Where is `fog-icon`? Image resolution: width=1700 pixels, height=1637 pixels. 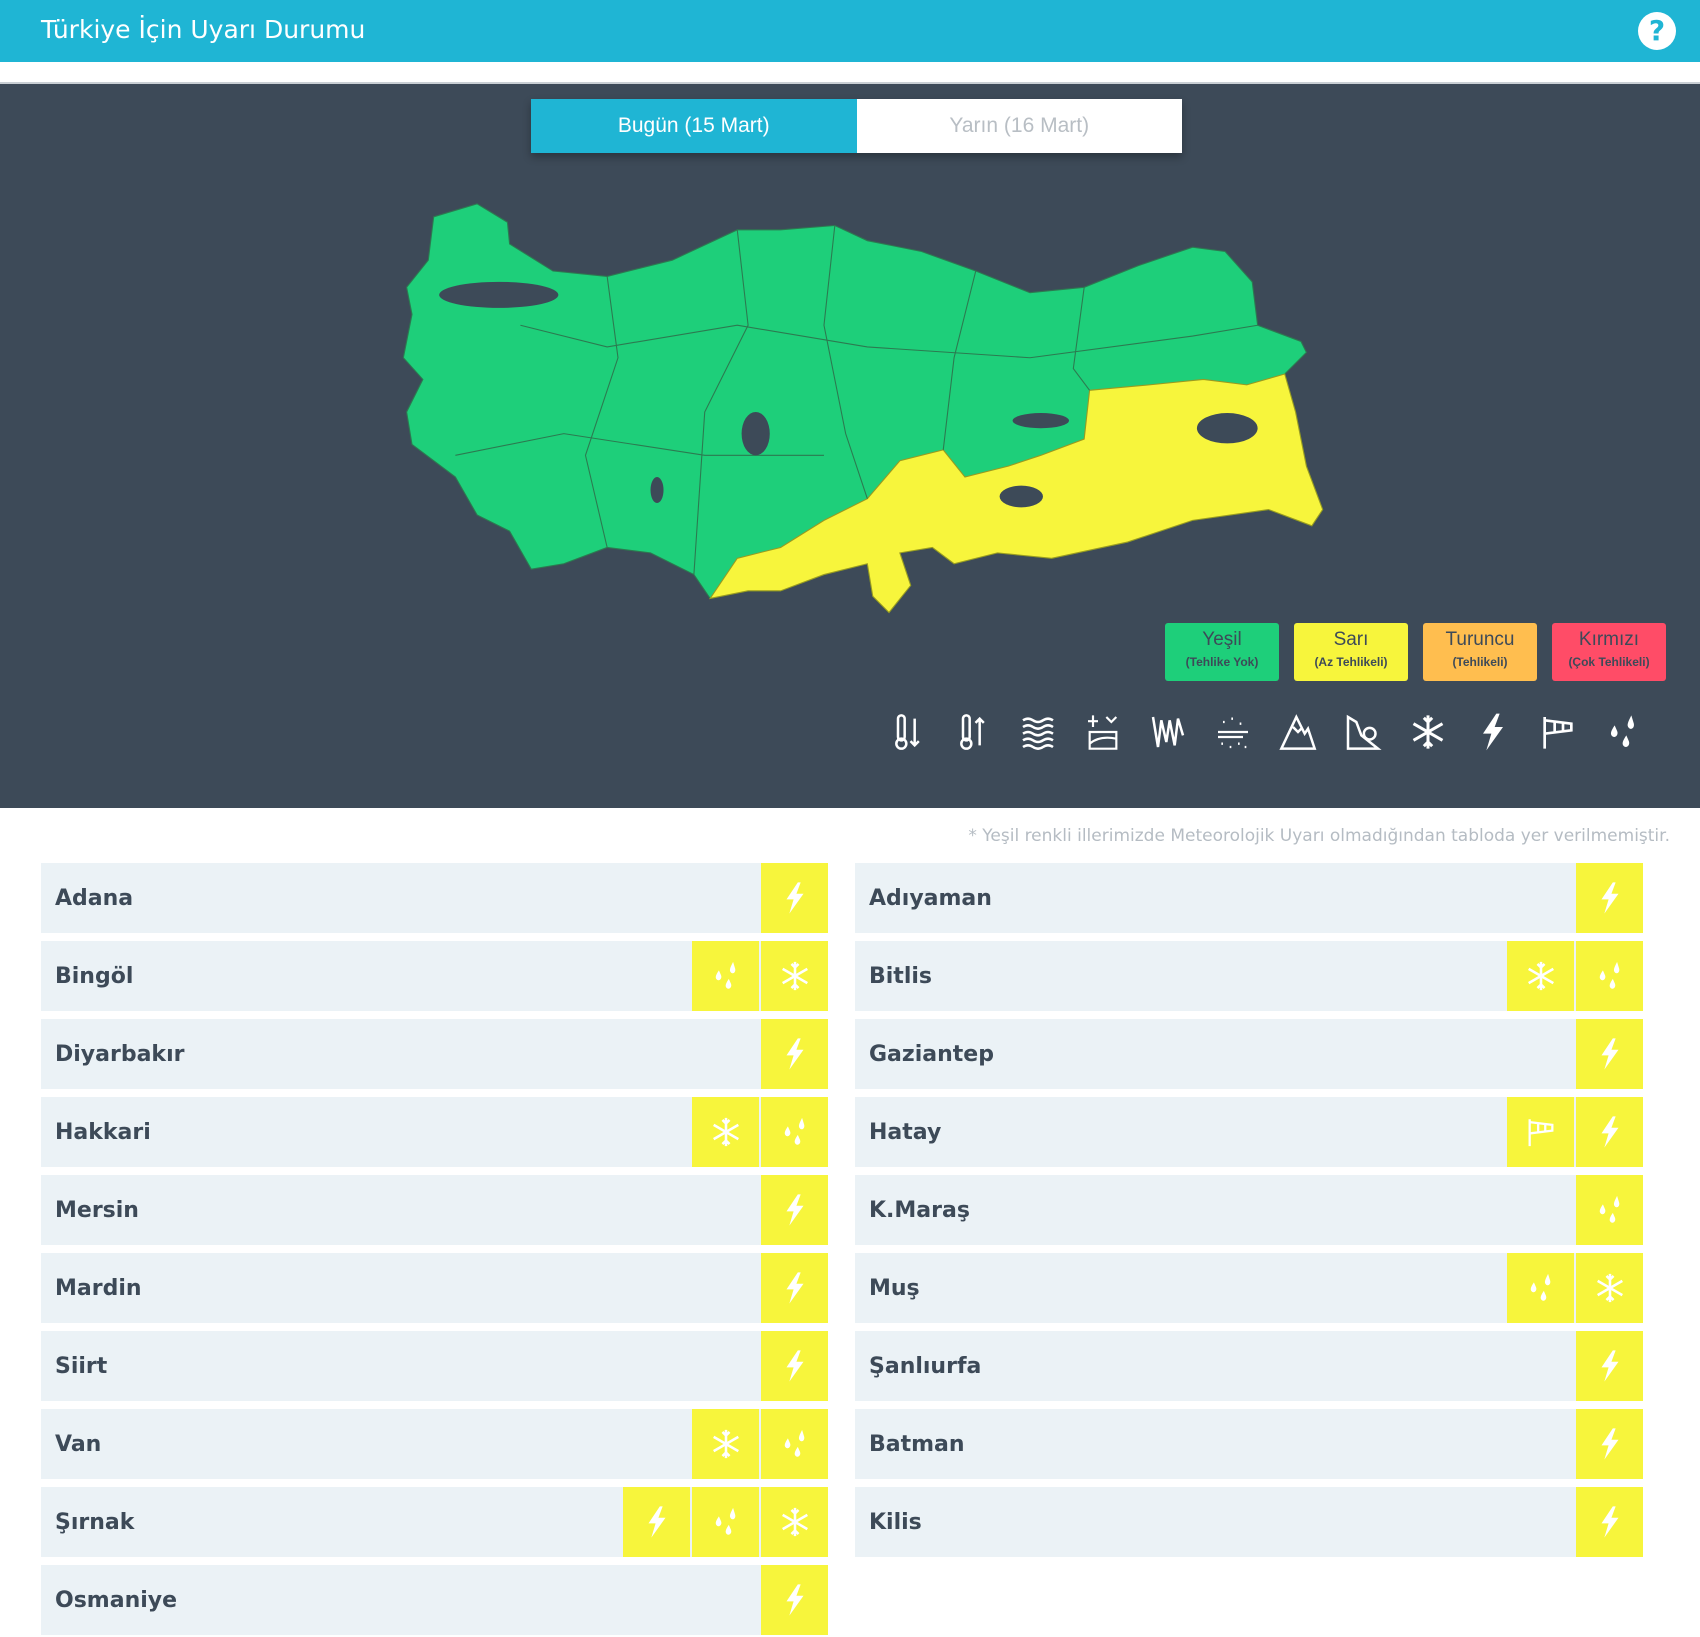
fog-icon is located at coordinates (1038, 733).